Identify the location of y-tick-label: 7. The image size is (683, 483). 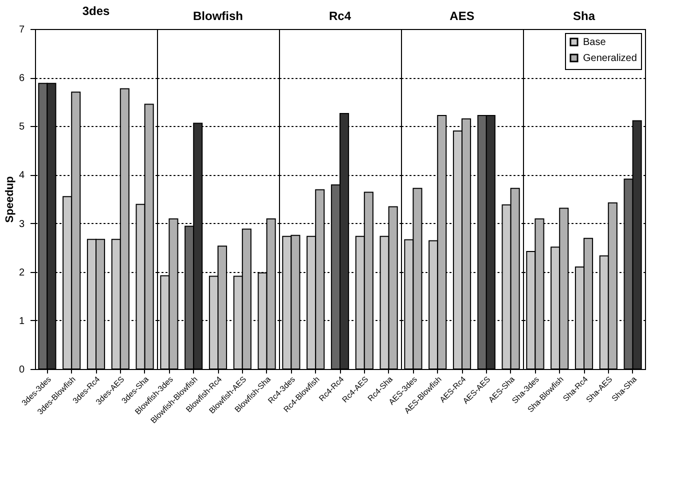
(21, 30).